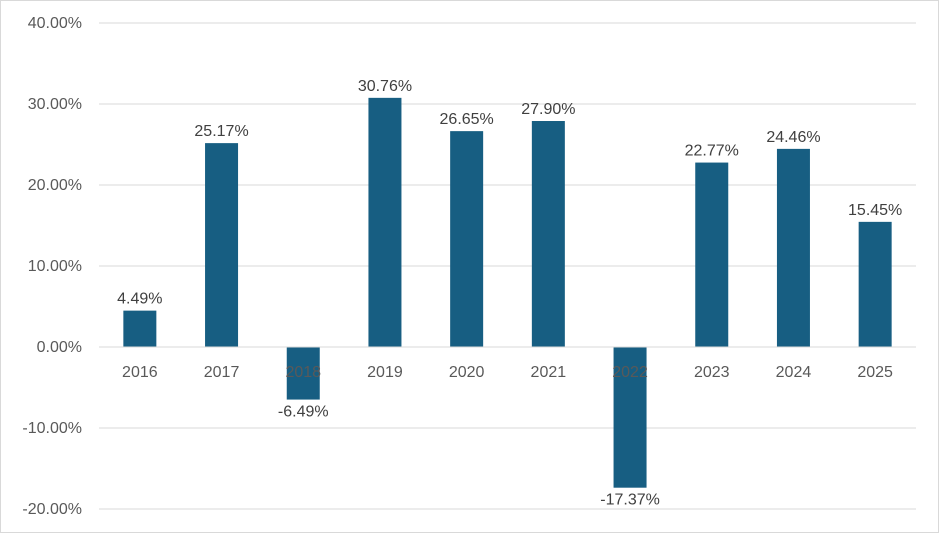 Image resolution: width=939 pixels, height=533 pixels. What do you see at coordinates (875, 372) in the screenshot?
I see `x-tick-label: 2025` at bounding box center [875, 372].